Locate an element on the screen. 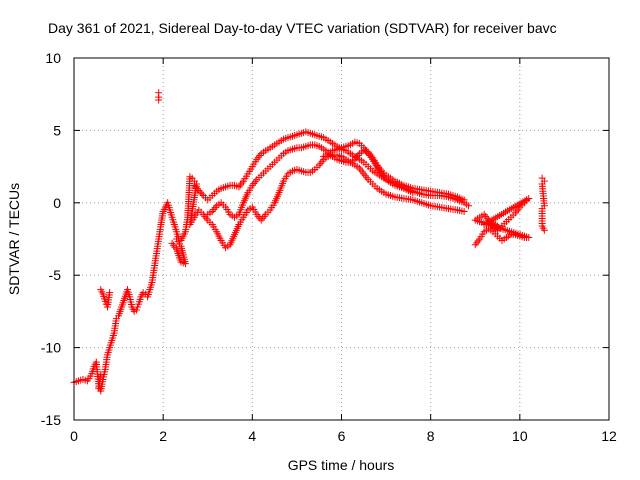 This screenshot has width=640, height=480. y-tick-label: 5 is located at coordinates (57, 130).